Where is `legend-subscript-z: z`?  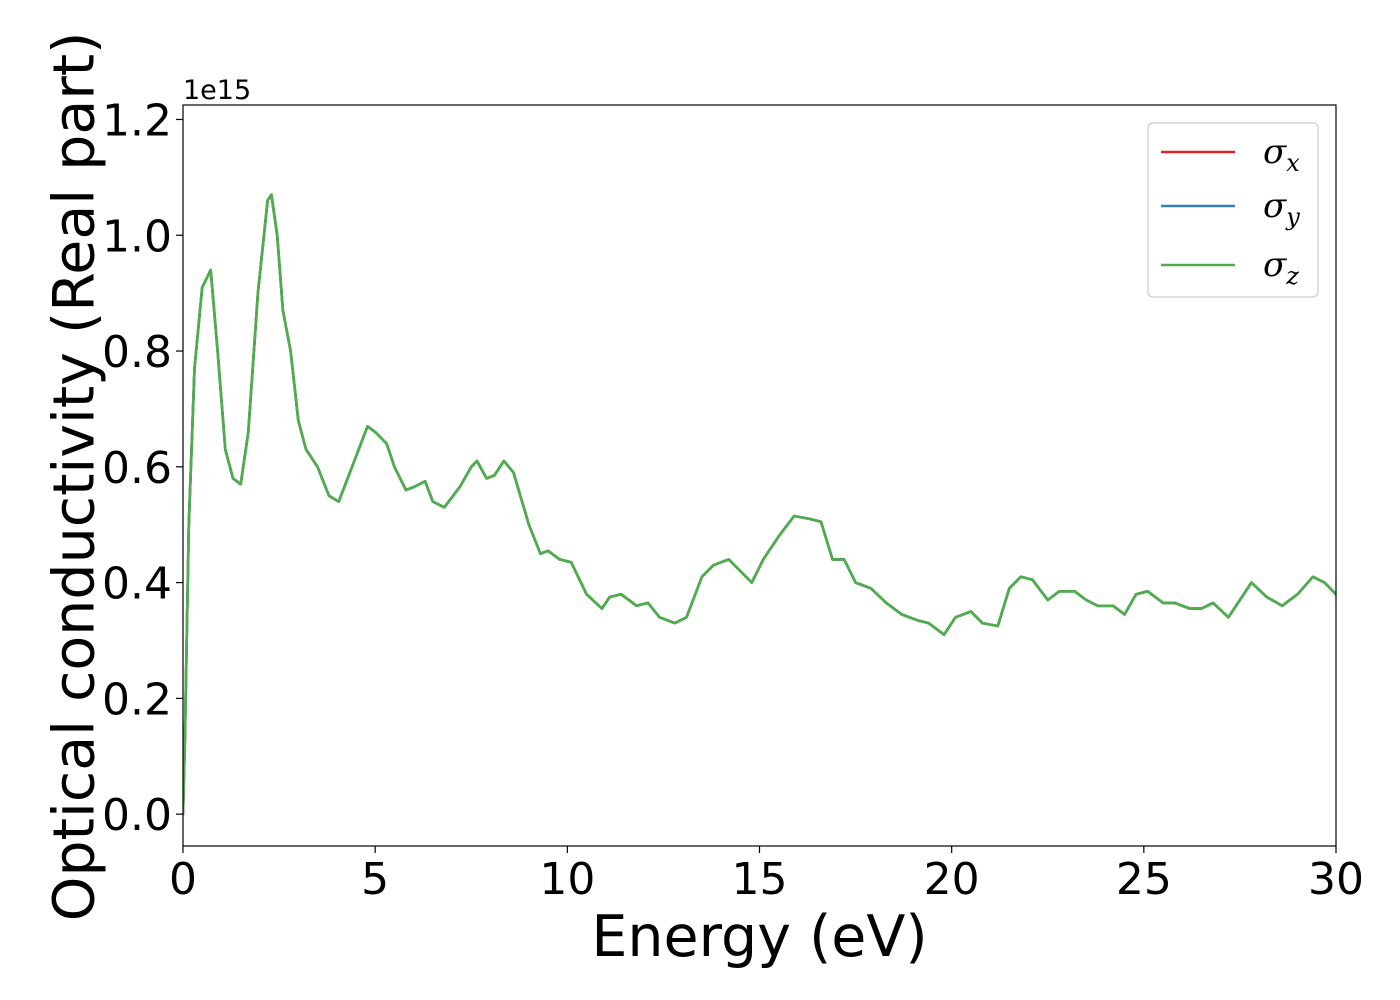
legend-subscript-z: z is located at coordinates (1292, 276).